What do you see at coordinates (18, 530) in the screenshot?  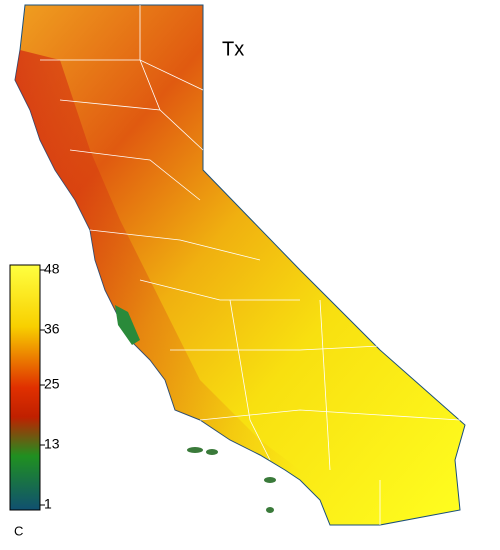 I see `colorbar-unit: C` at bounding box center [18, 530].